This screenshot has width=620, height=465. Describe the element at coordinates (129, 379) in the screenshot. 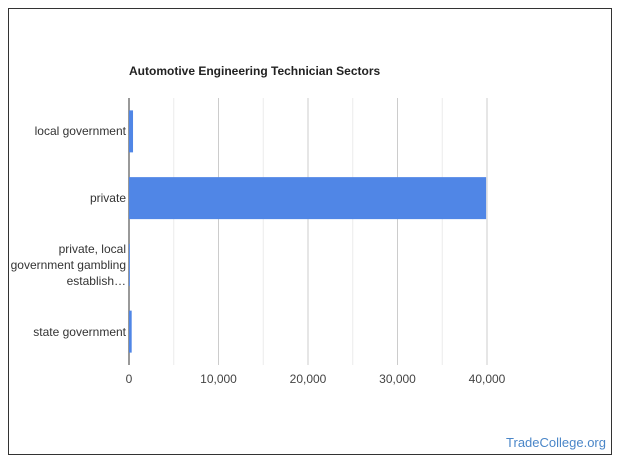

I see `x-tick-label: 0` at that location.